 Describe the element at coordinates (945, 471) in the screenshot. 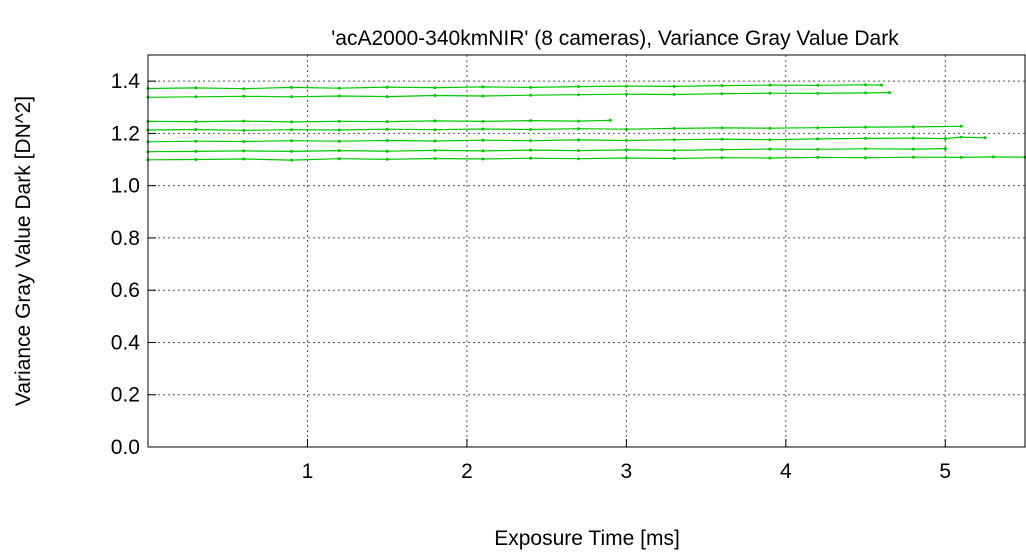

I see `x-tick-label: 5` at that location.